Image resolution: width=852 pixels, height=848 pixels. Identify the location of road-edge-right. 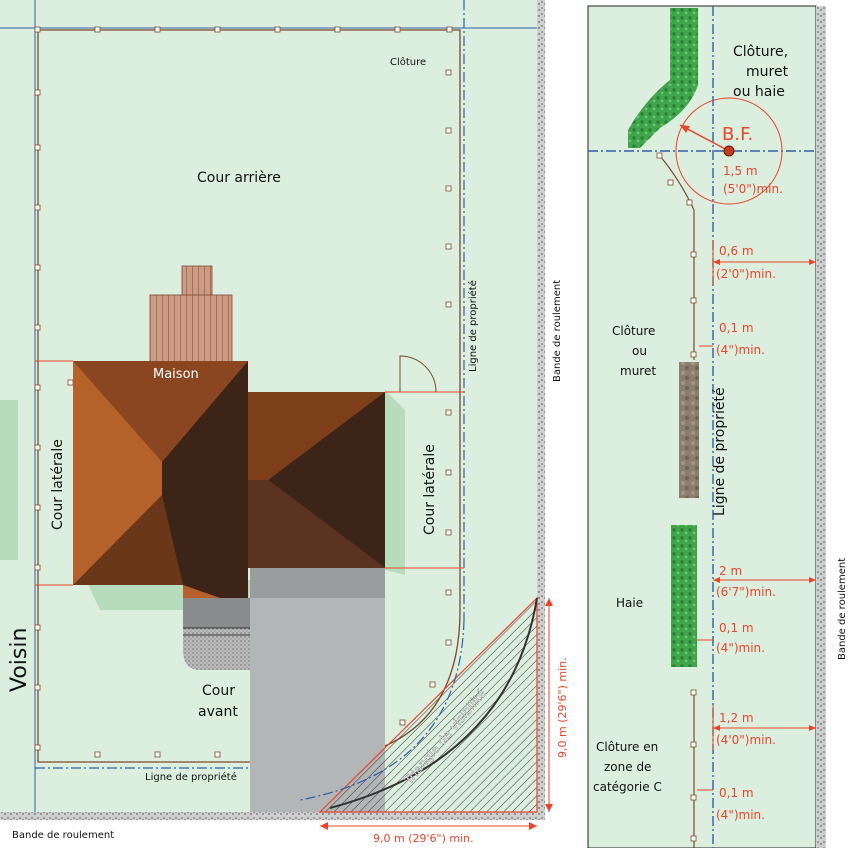
(541, 406).